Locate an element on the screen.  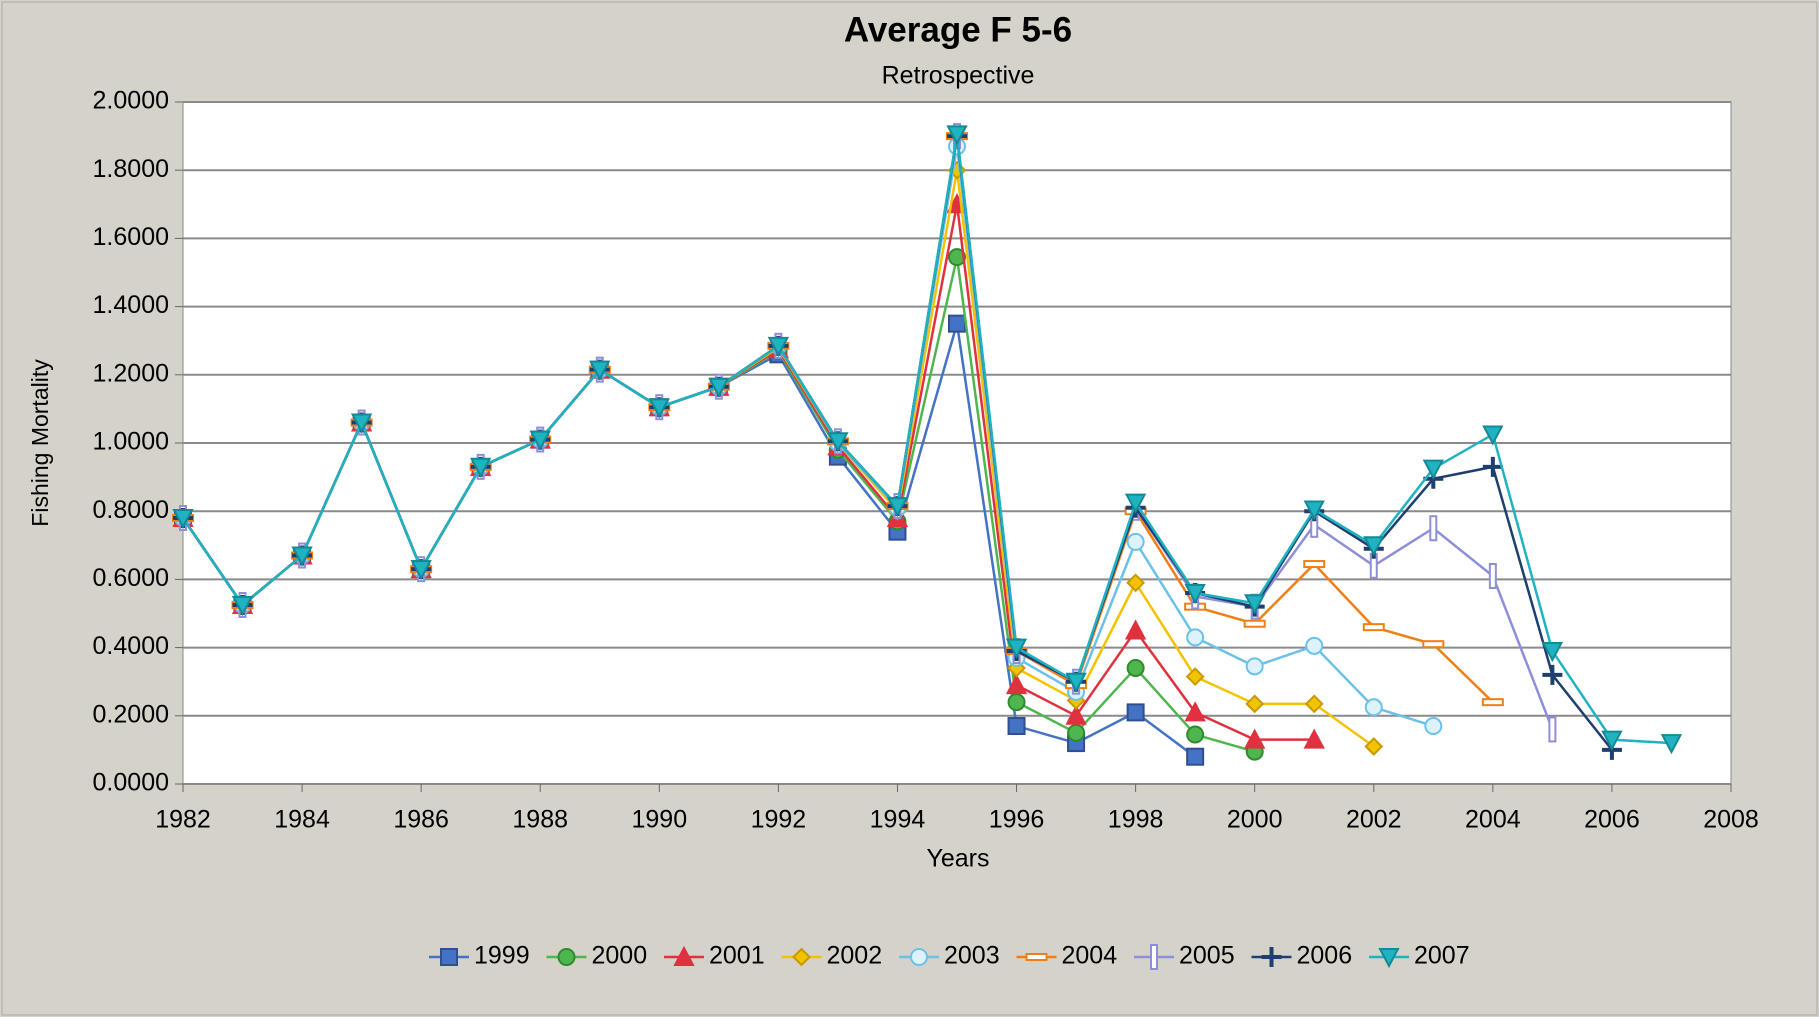
legend-label: 2001 is located at coordinates (737, 956).